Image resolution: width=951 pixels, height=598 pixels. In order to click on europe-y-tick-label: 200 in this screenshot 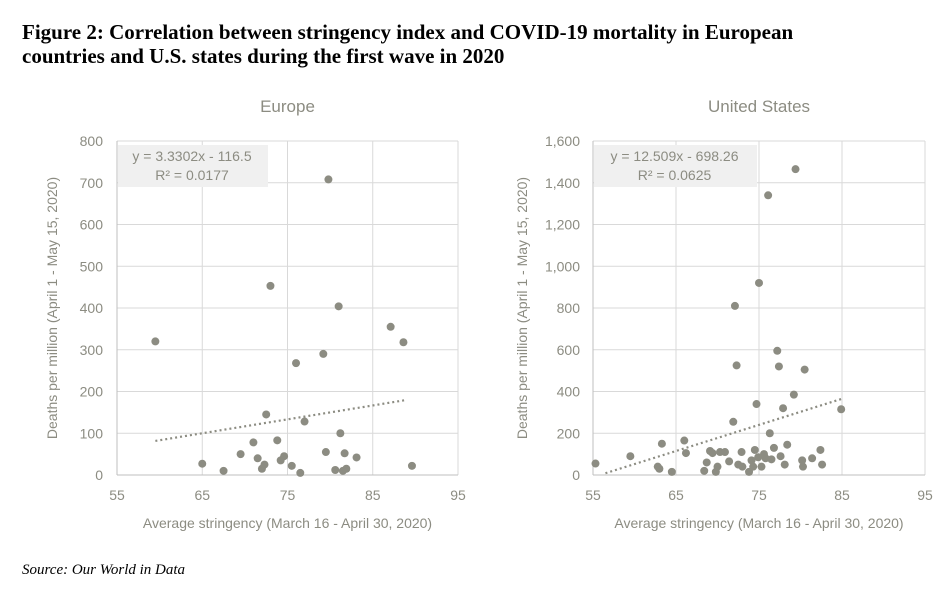, I will do `click(92, 392)`.